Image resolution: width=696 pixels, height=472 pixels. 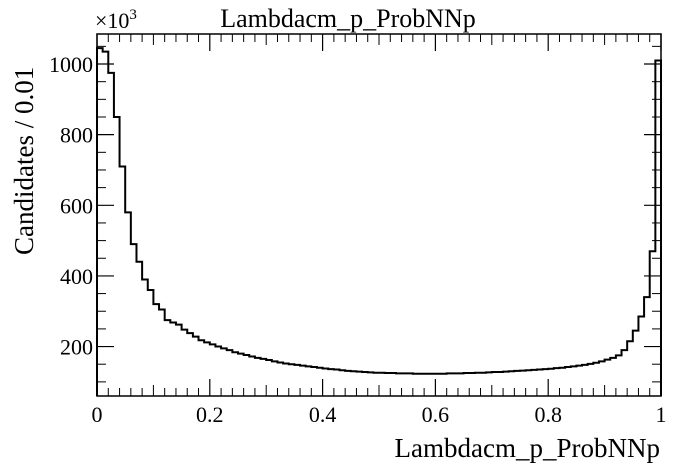 What do you see at coordinates (210, 414) in the screenshot?
I see `x-tick-label: 0.2` at bounding box center [210, 414].